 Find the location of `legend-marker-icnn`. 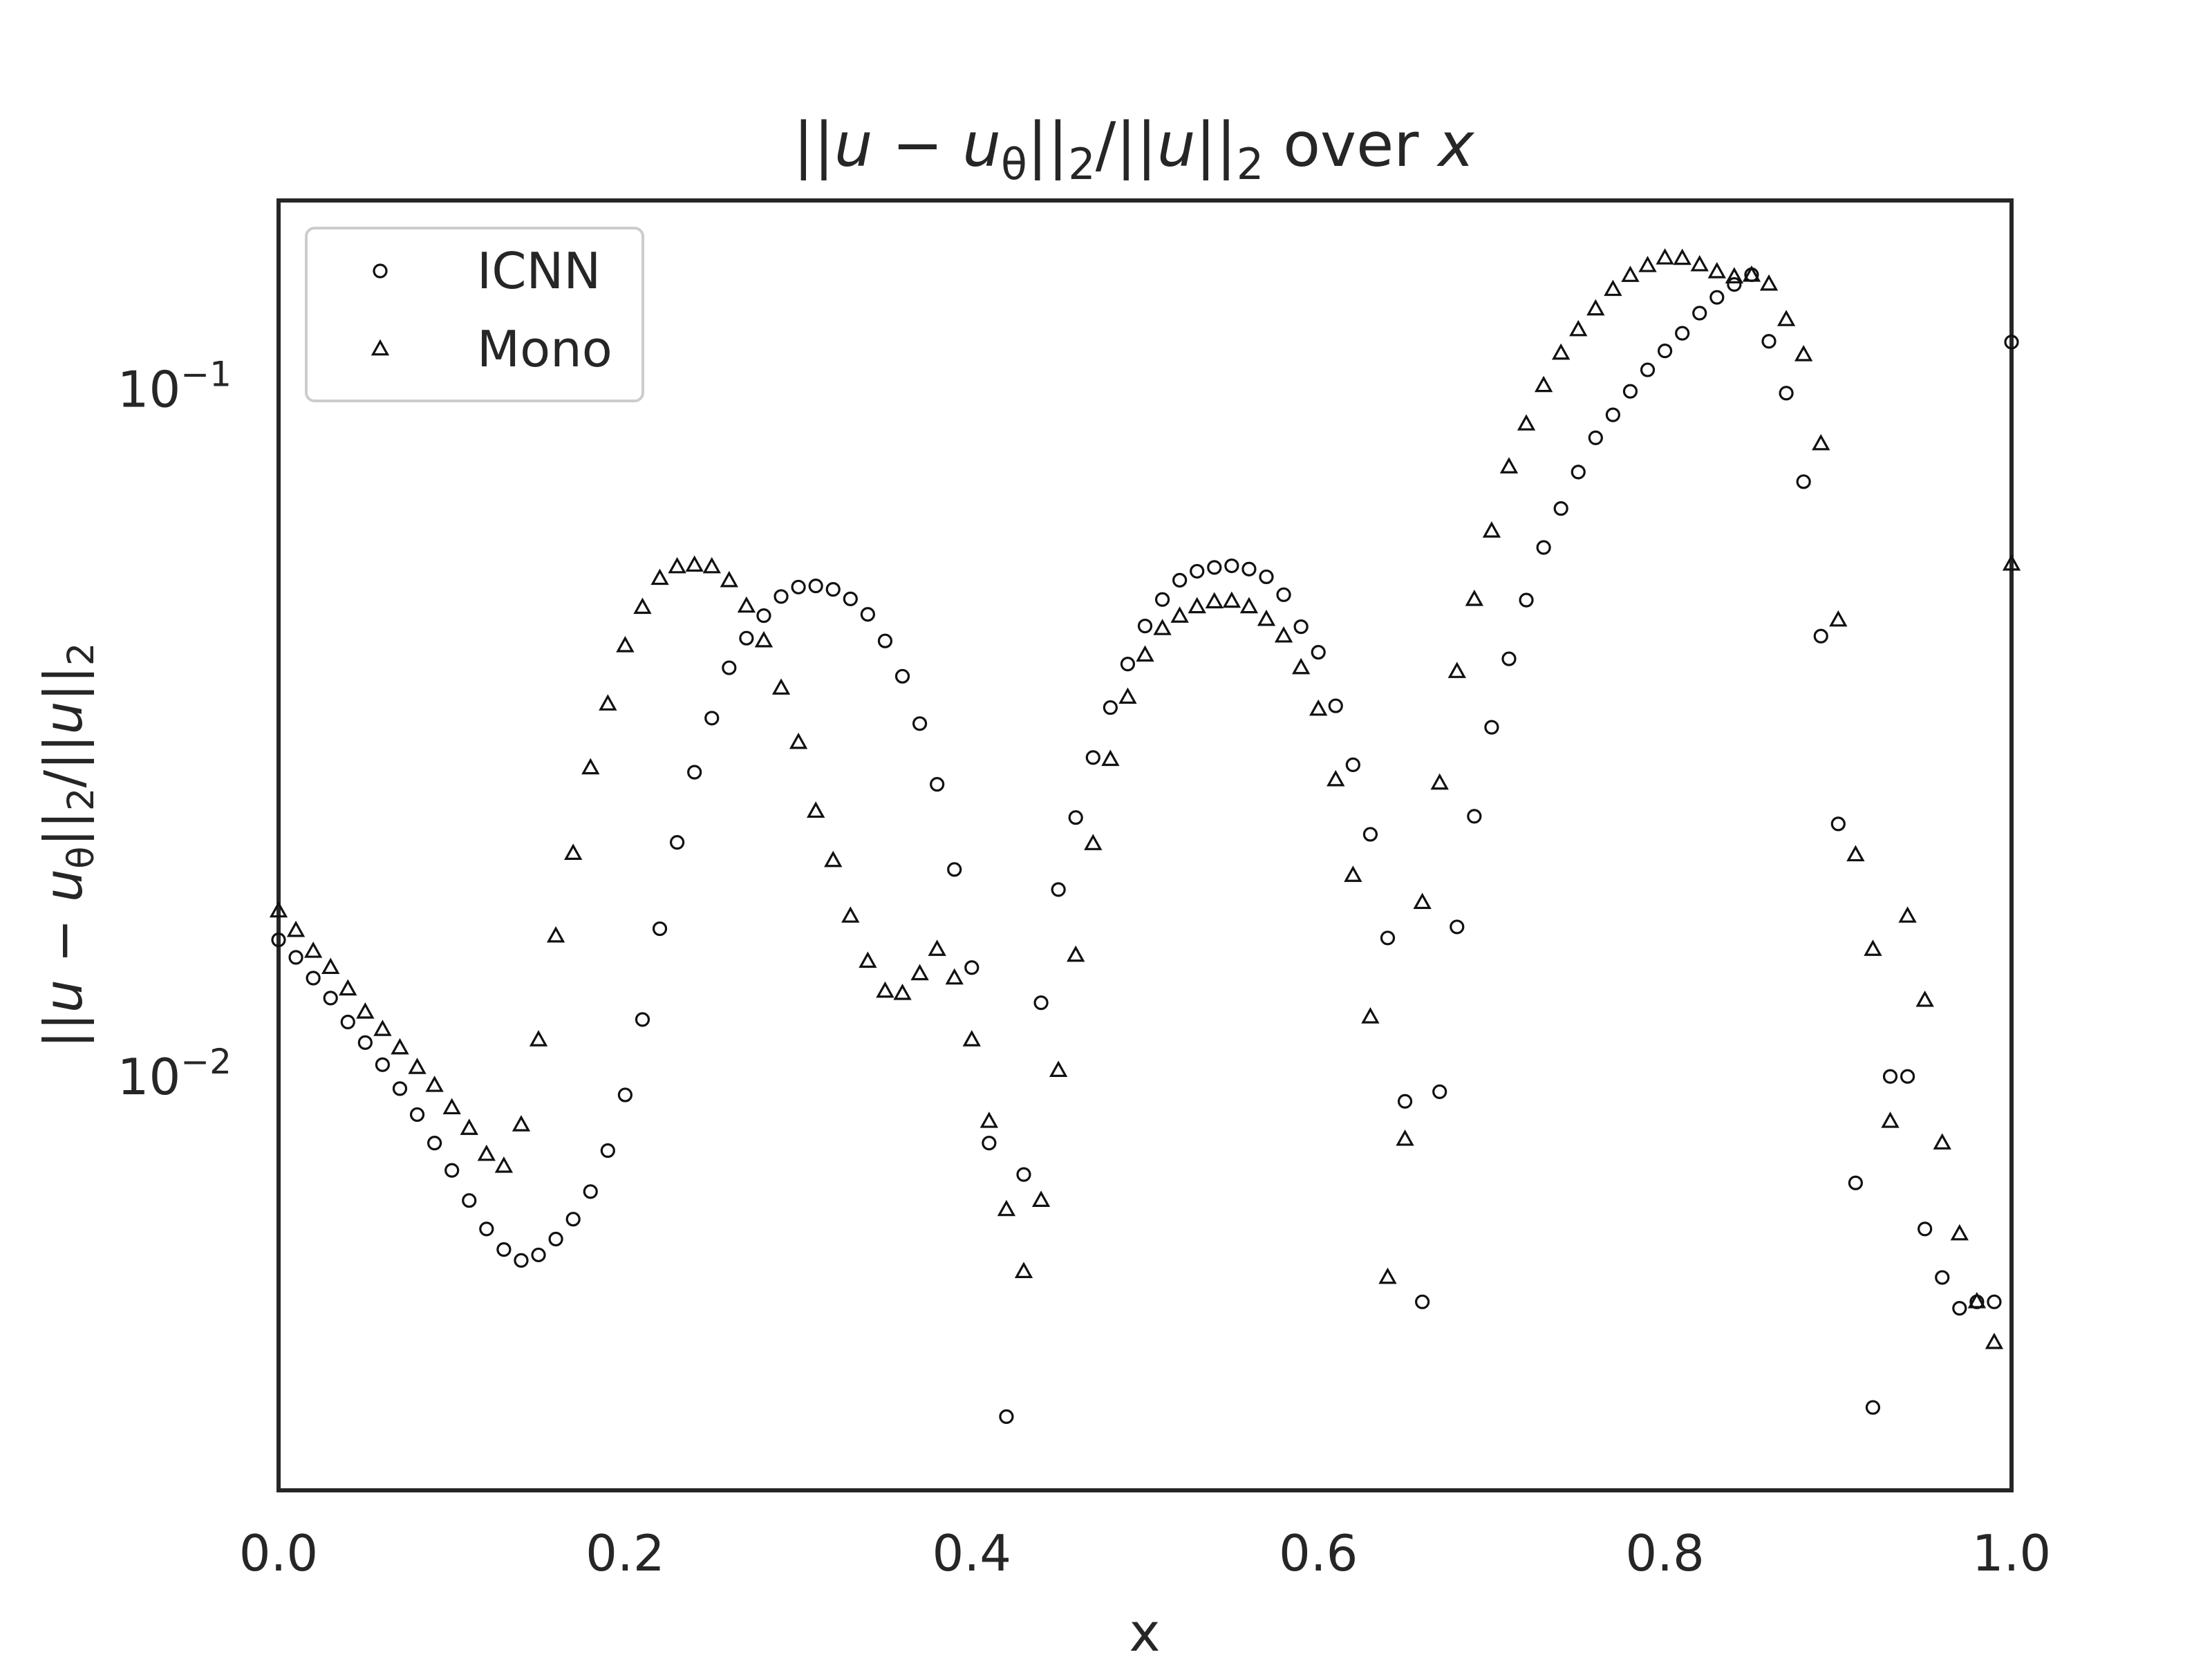

legend-marker-icnn is located at coordinates (380, 271).